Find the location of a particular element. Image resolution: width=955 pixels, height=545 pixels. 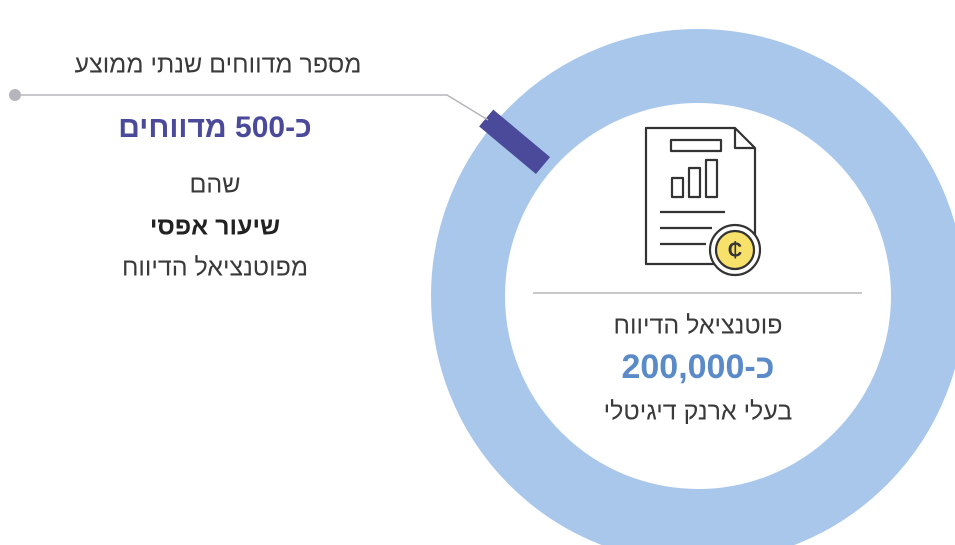

callout-line: שיעור אפסי is located at coordinates (215, 227).